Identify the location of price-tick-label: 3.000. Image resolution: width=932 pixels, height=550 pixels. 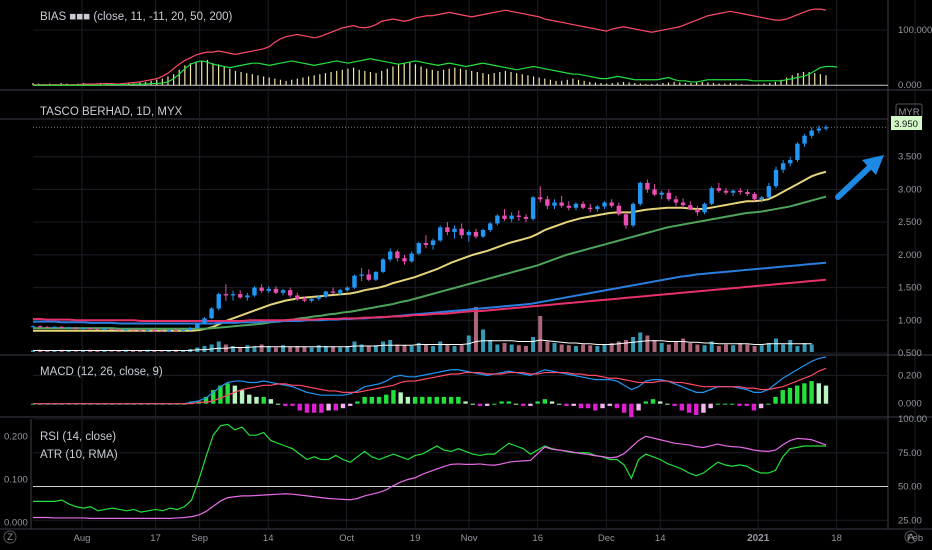
(910, 189).